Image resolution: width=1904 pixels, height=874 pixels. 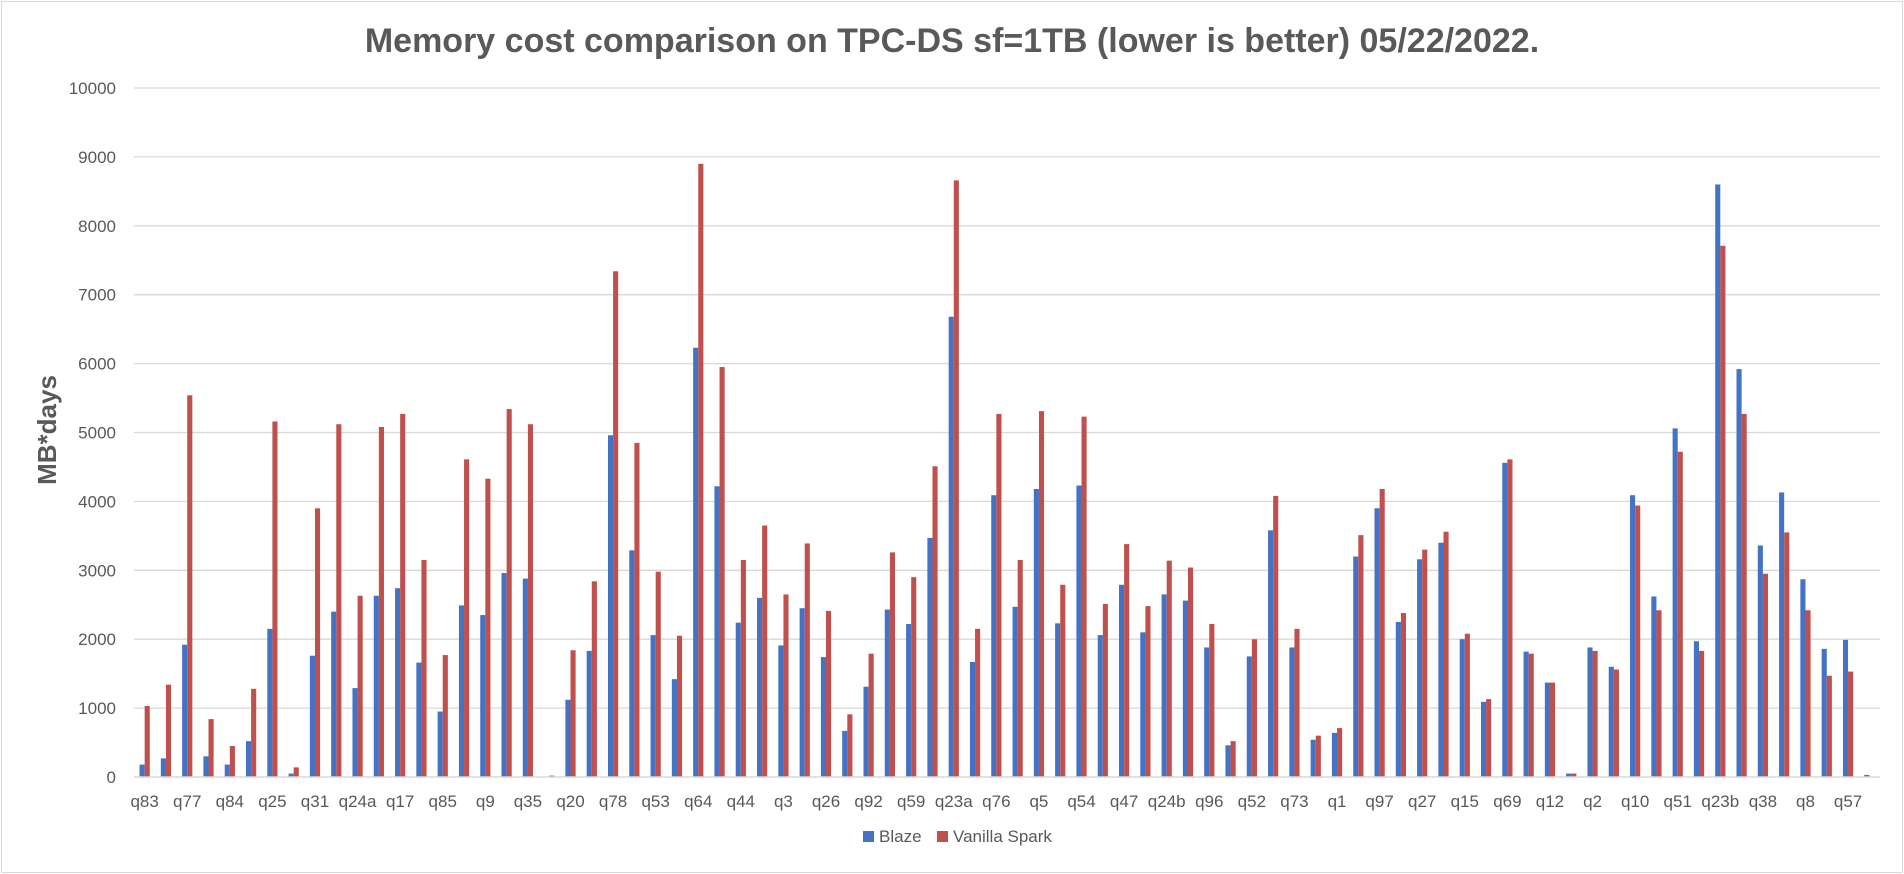 What do you see at coordinates (942, 836) in the screenshot?
I see `legend-swatch-vanilla-spark` at bounding box center [942, 836].